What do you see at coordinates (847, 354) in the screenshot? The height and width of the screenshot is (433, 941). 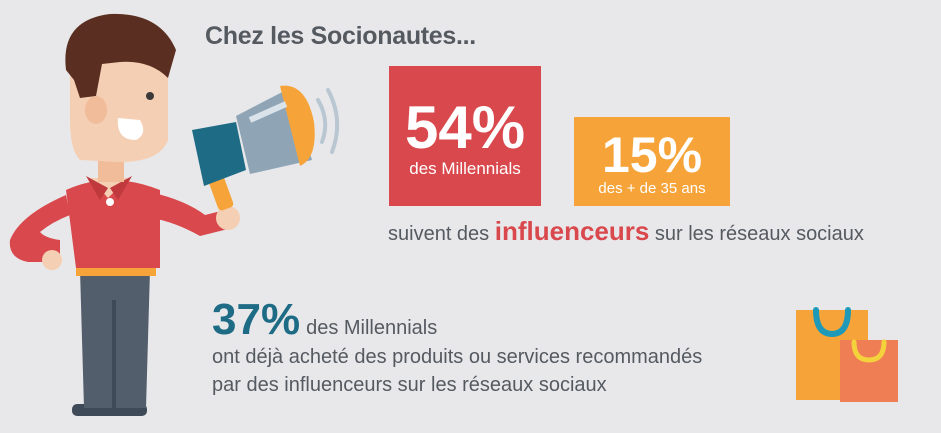 I see `shopping-bags-icon` at bounding box center [847, 354].